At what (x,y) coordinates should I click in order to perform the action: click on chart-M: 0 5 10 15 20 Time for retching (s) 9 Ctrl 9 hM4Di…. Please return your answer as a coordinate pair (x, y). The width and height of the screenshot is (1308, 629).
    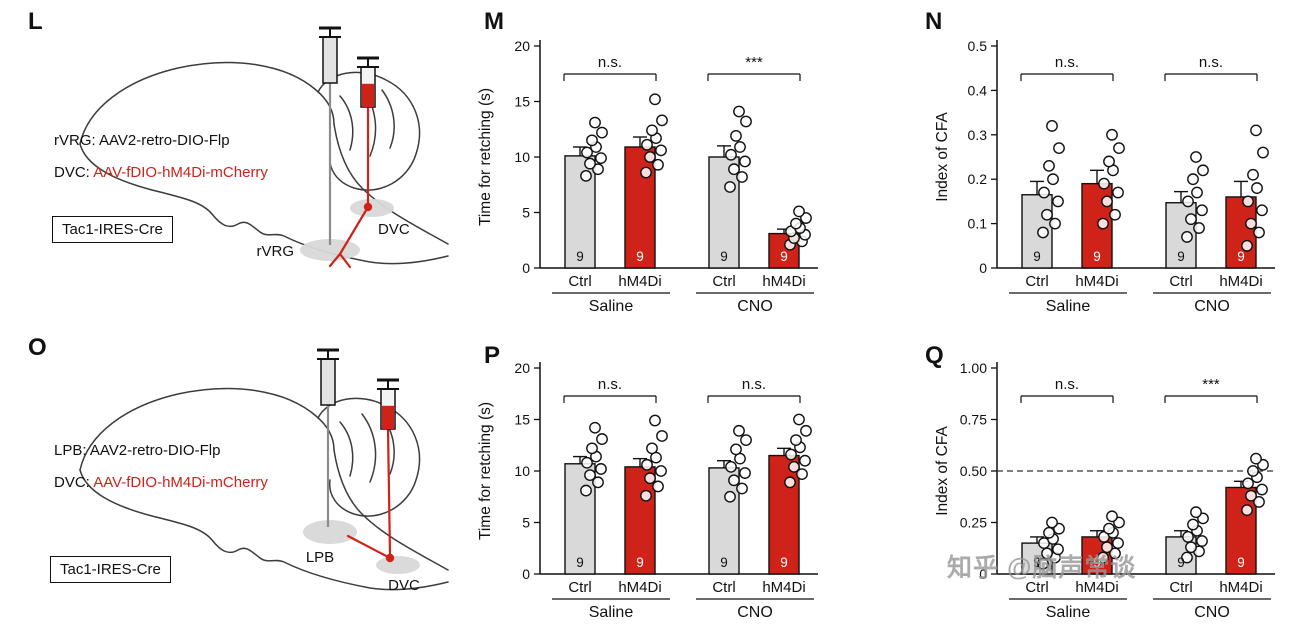
    Looking at the image, I should click on (653, 171).